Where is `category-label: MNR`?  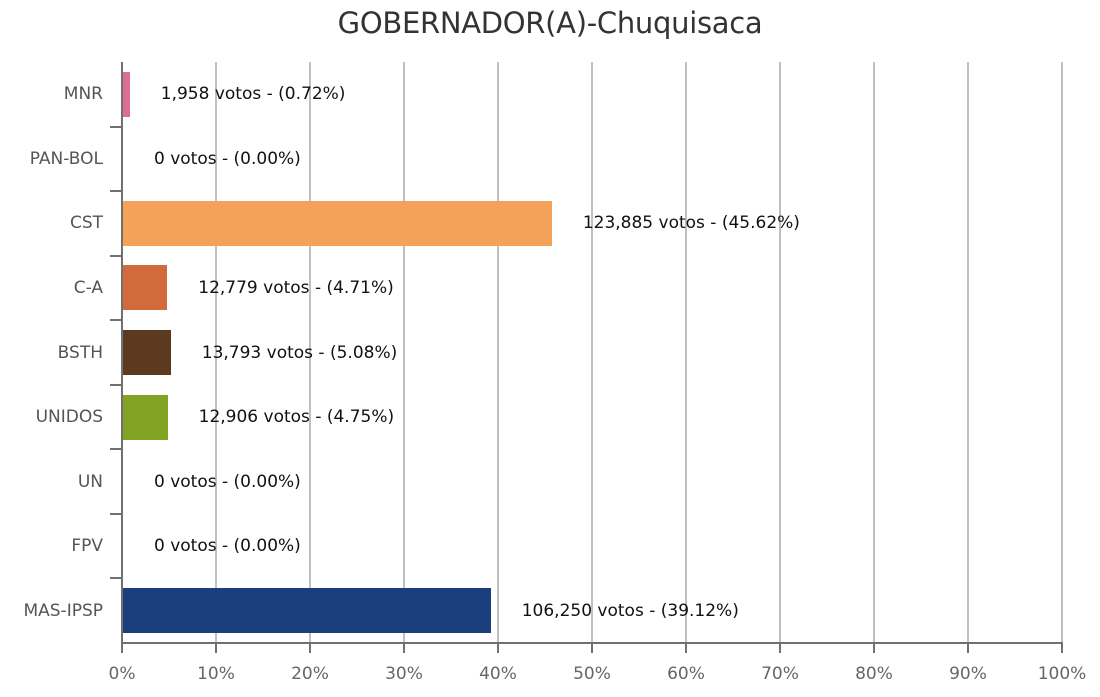
category-label: MNR is located at coordinates (83, 94).